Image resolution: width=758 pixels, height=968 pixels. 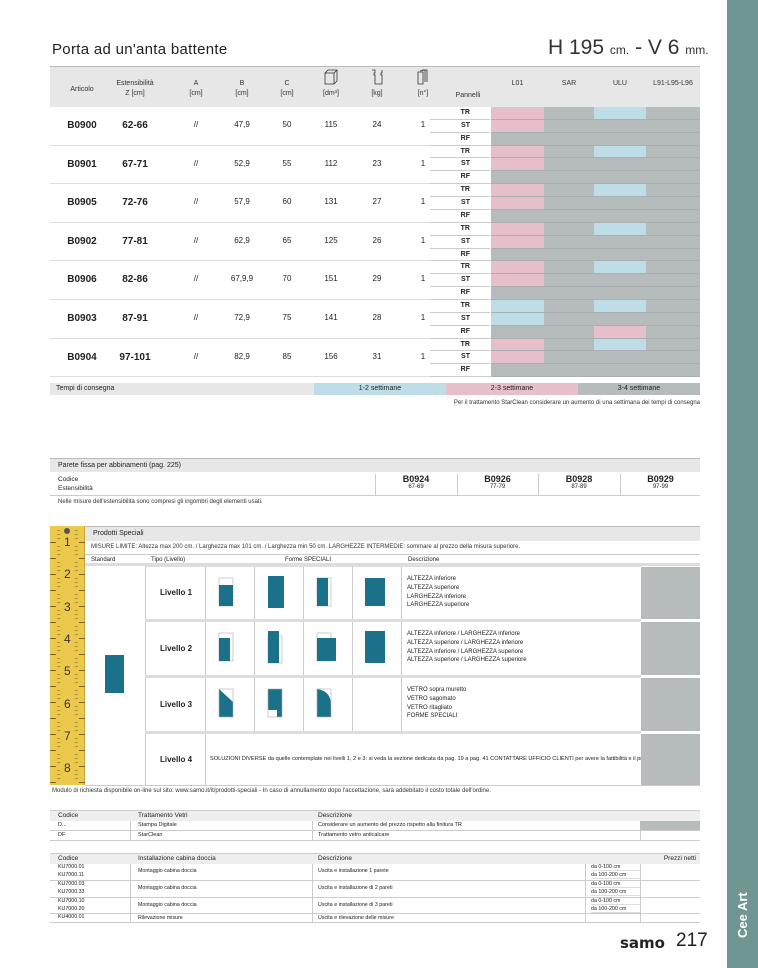 I want to click on install-code: KU7000.03, so click(x=71, y=883).